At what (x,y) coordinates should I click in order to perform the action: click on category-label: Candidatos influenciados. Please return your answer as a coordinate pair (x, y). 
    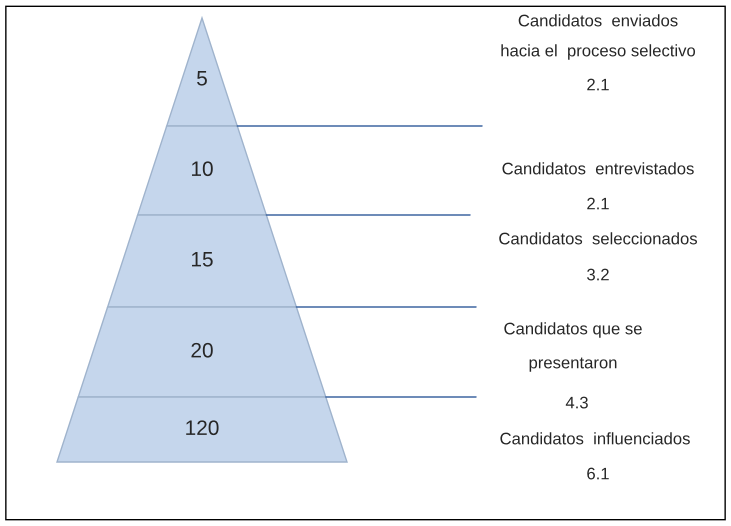
    Looking at the image, I should click on (595, 438).